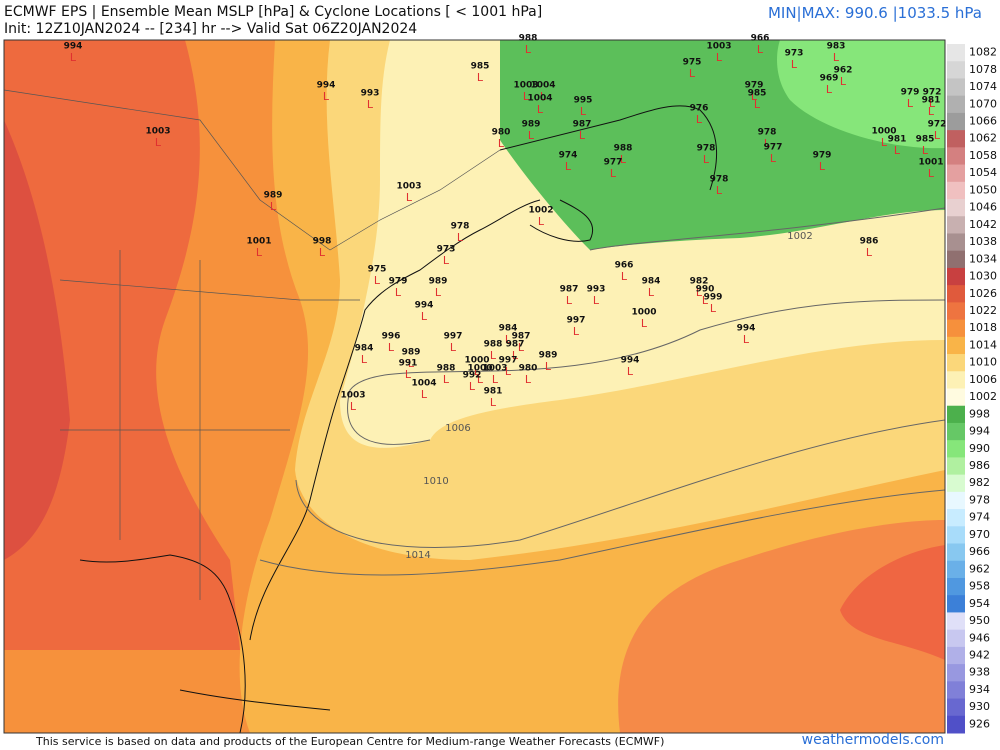 The width and height of the screenshot is (1000, 750). What do you see at coordinates (754, 86) in the screenshot?
I see `cyclone-value: 979` at bounding box center [754, 86].